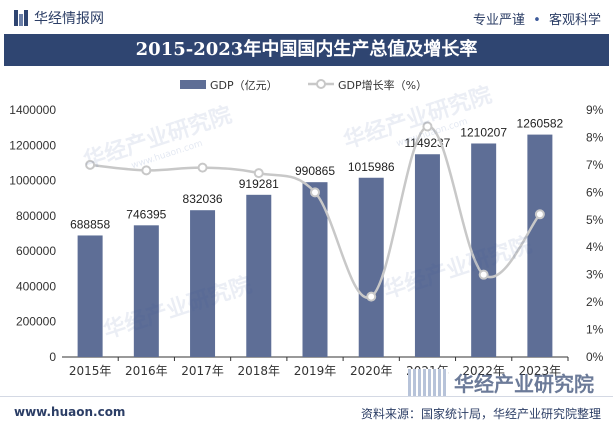  What do you see at coordinates (480, 414) in the screenshot?
I see `footer-source: 资料来源：国家统计局，华经产业研究院整理` at bounding box center [480, 414].